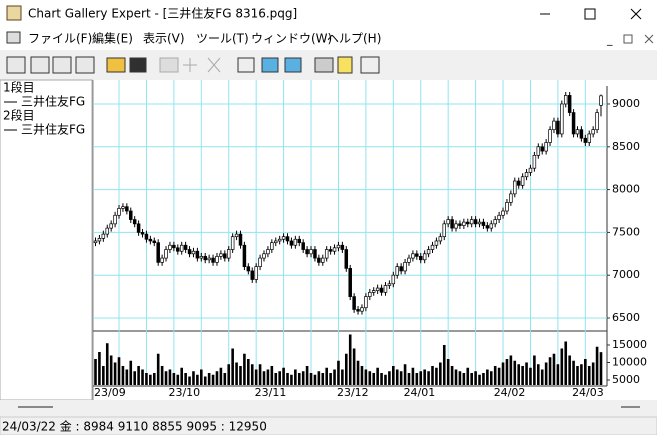  I want to click on mdi-minimize: _, so click(609, 39).